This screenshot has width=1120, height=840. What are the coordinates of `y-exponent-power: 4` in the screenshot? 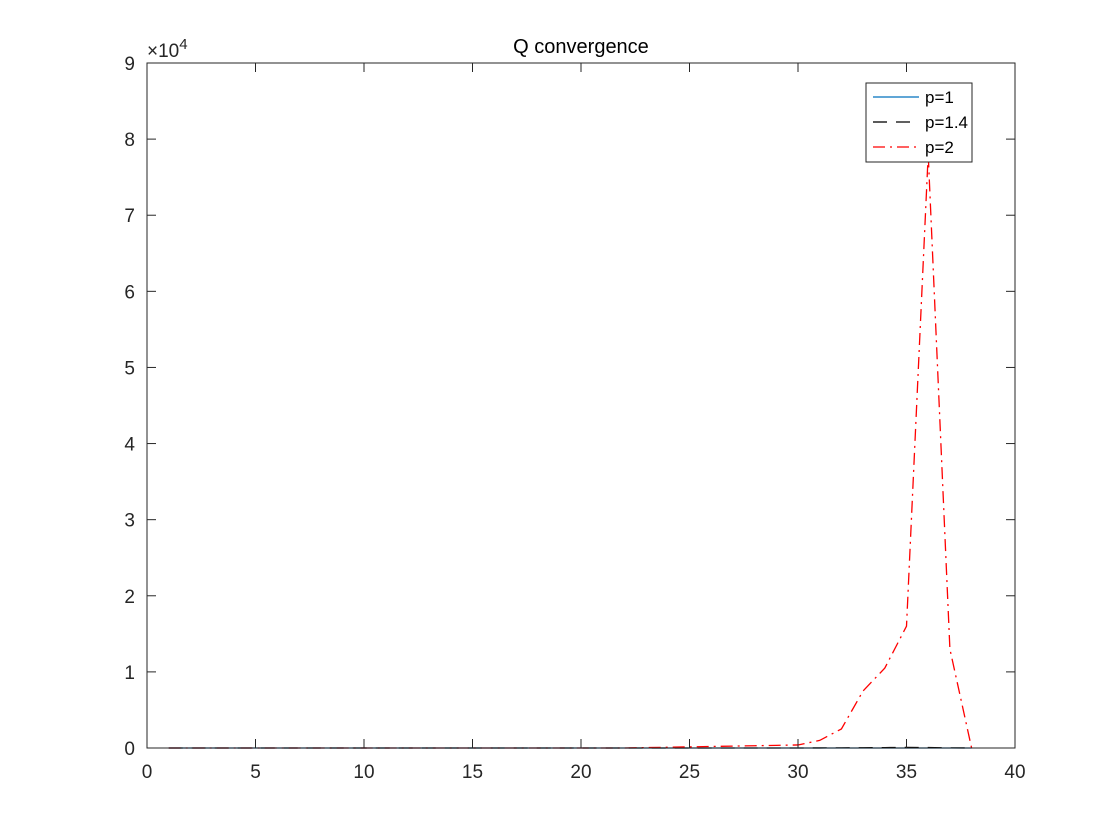 It's located at (183, 44).